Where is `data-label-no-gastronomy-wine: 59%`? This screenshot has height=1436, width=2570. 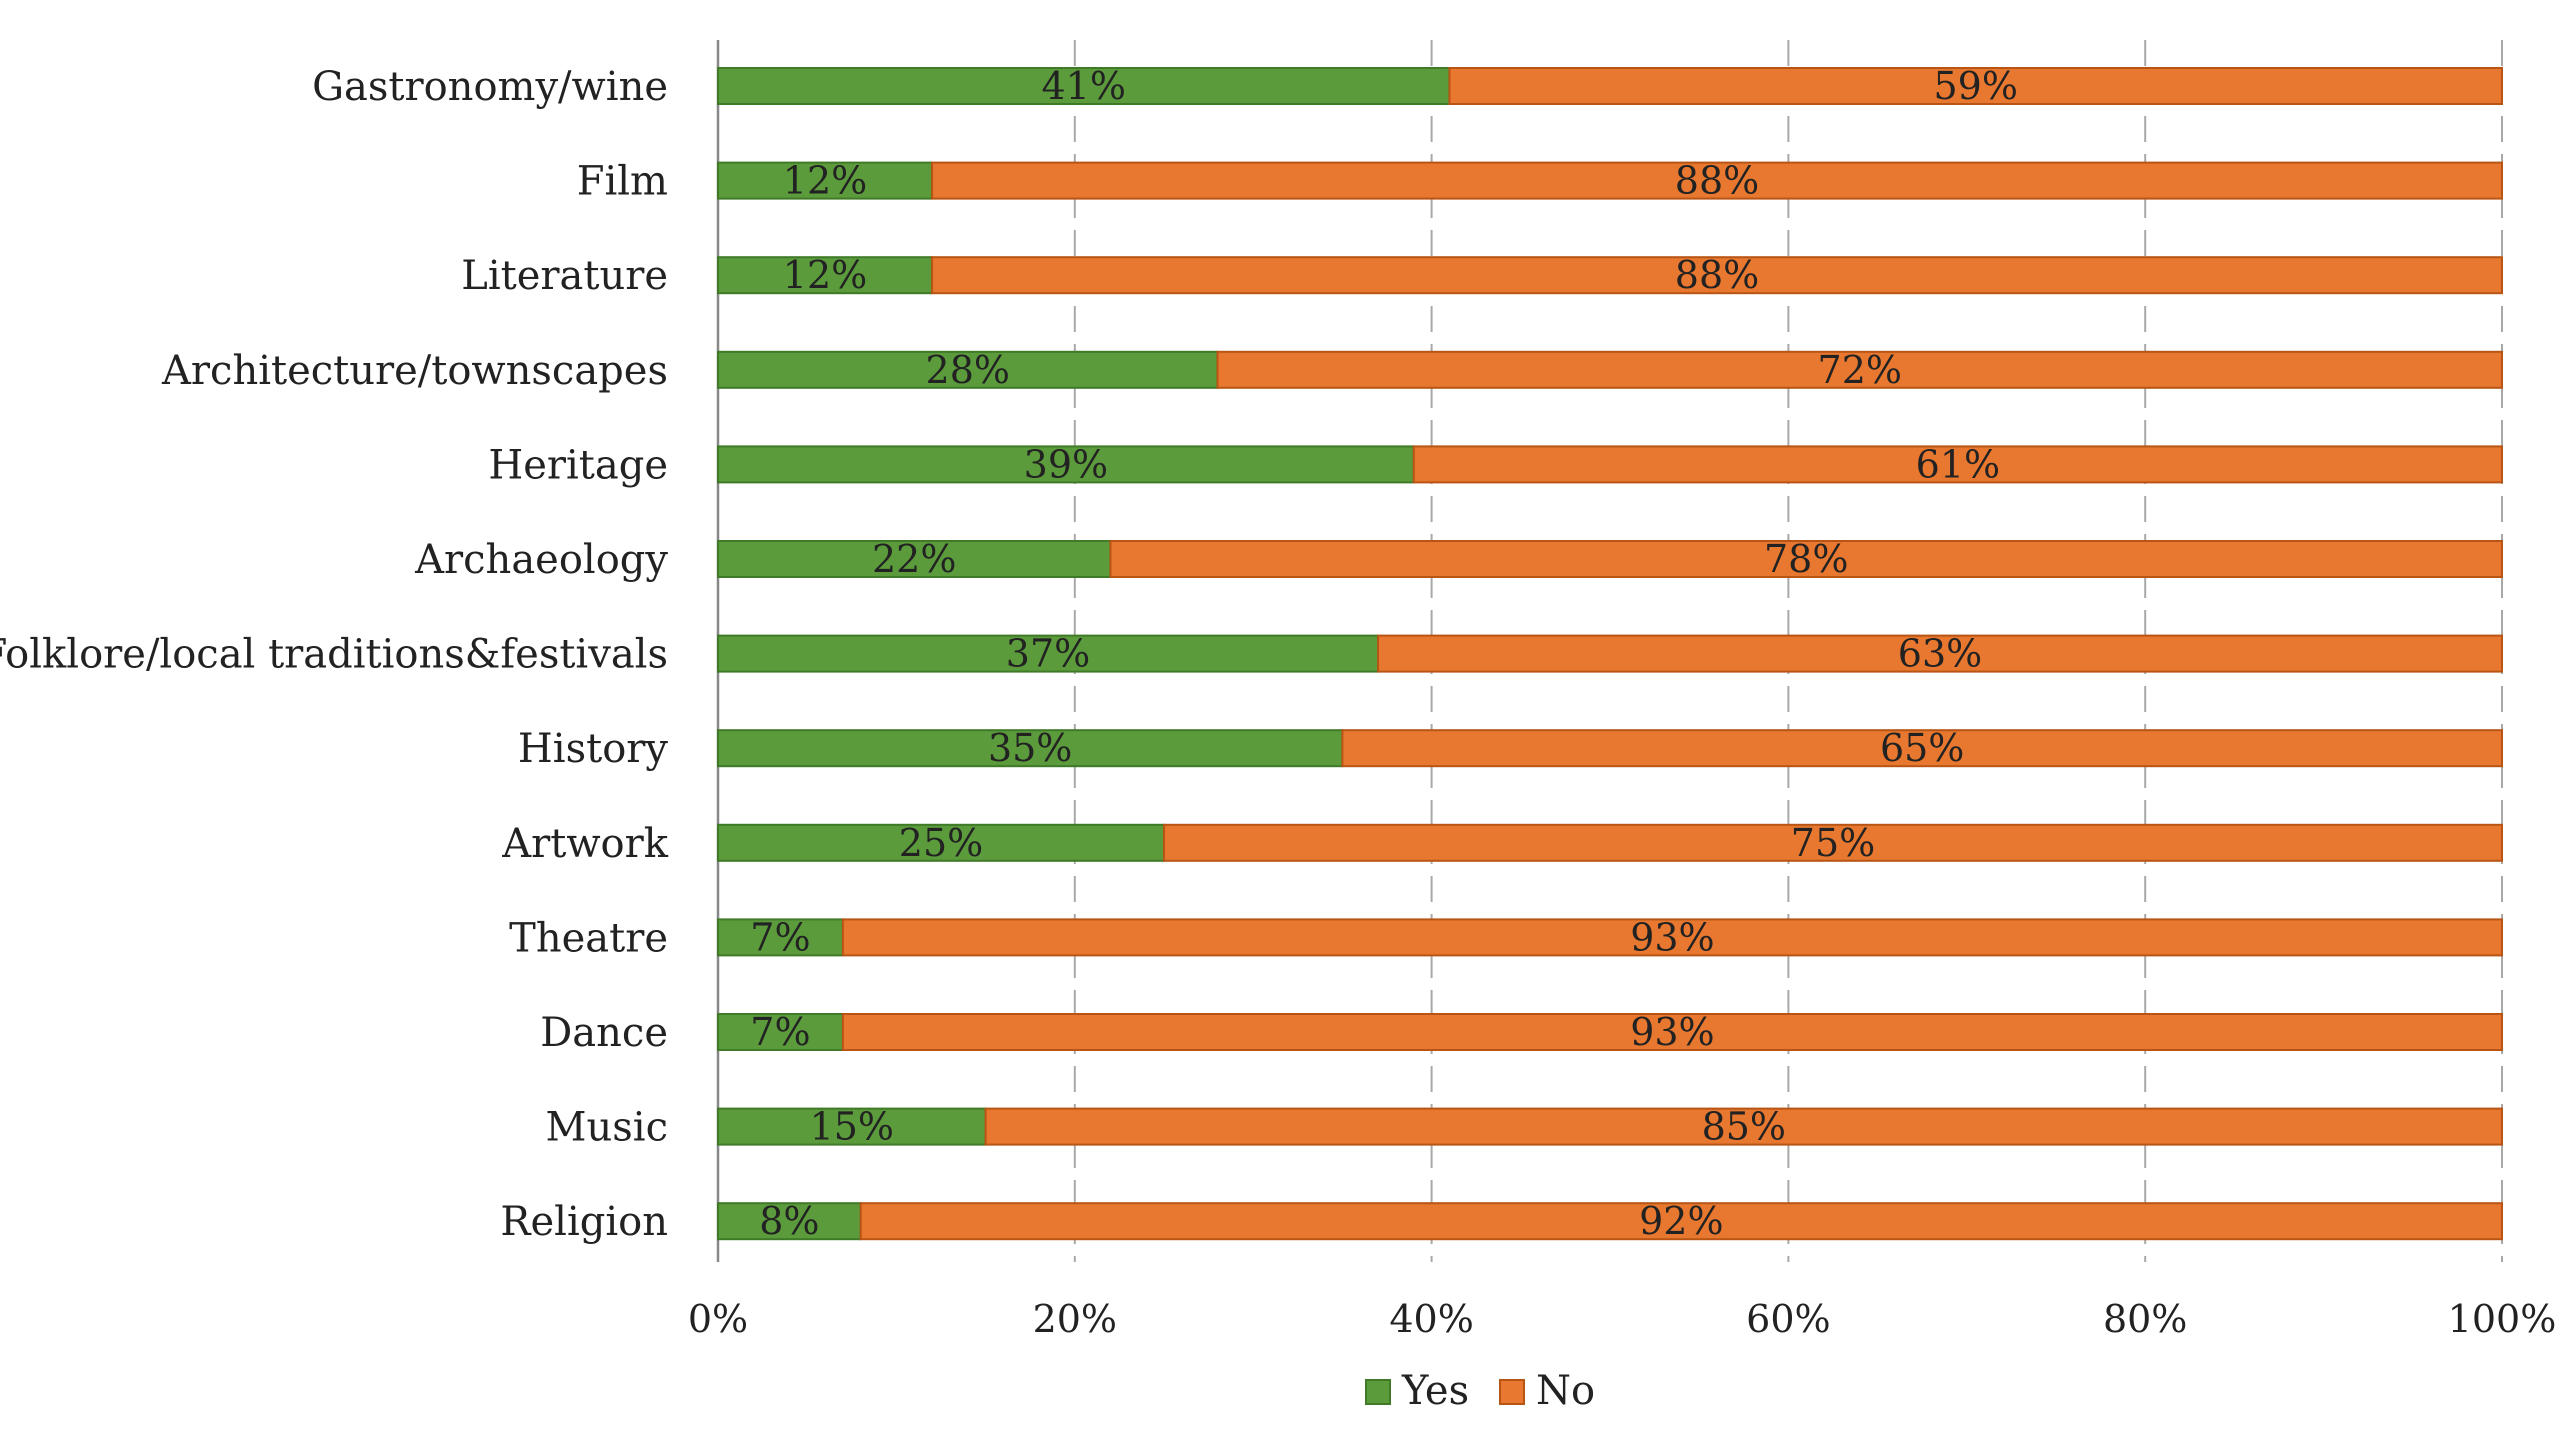 data-label-no-gastronomy-wine: 59% is located at coordinates (1975, 86).